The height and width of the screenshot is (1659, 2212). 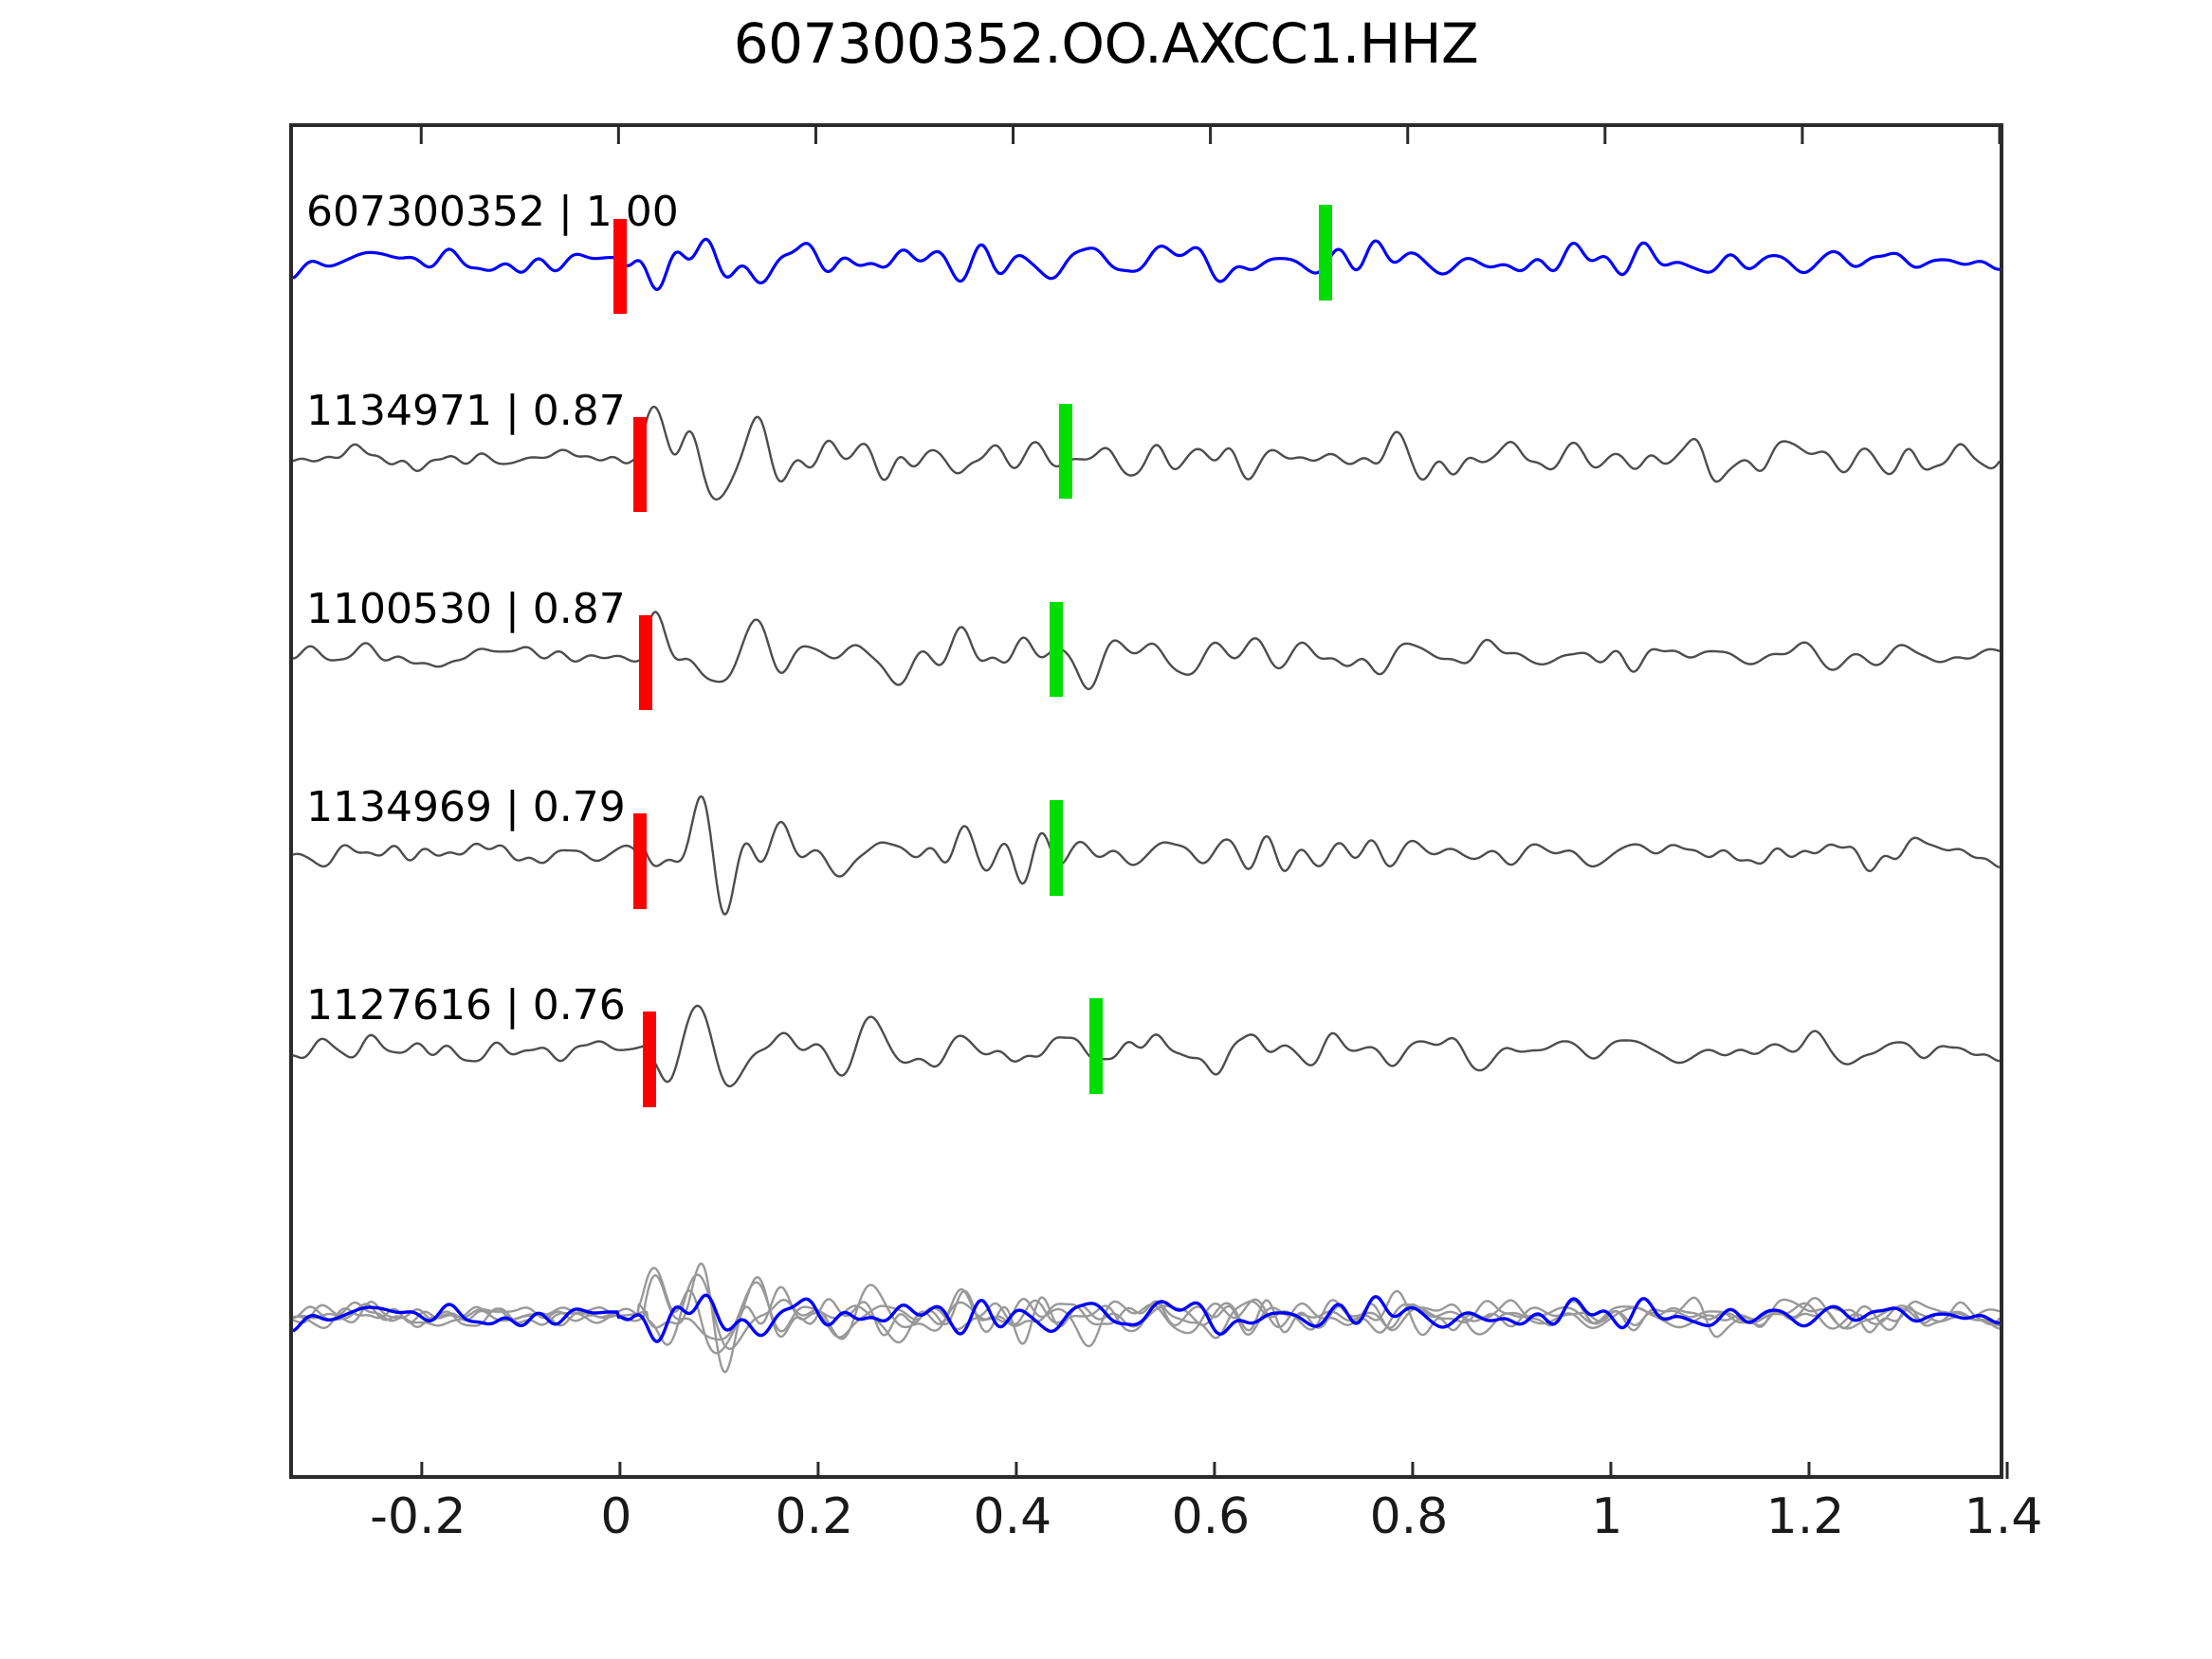 What do you see at coordinates (1409, 1516) in the screenshot?
I see `x-tick-label: 0.8` at bounding box center [1409, 1516].